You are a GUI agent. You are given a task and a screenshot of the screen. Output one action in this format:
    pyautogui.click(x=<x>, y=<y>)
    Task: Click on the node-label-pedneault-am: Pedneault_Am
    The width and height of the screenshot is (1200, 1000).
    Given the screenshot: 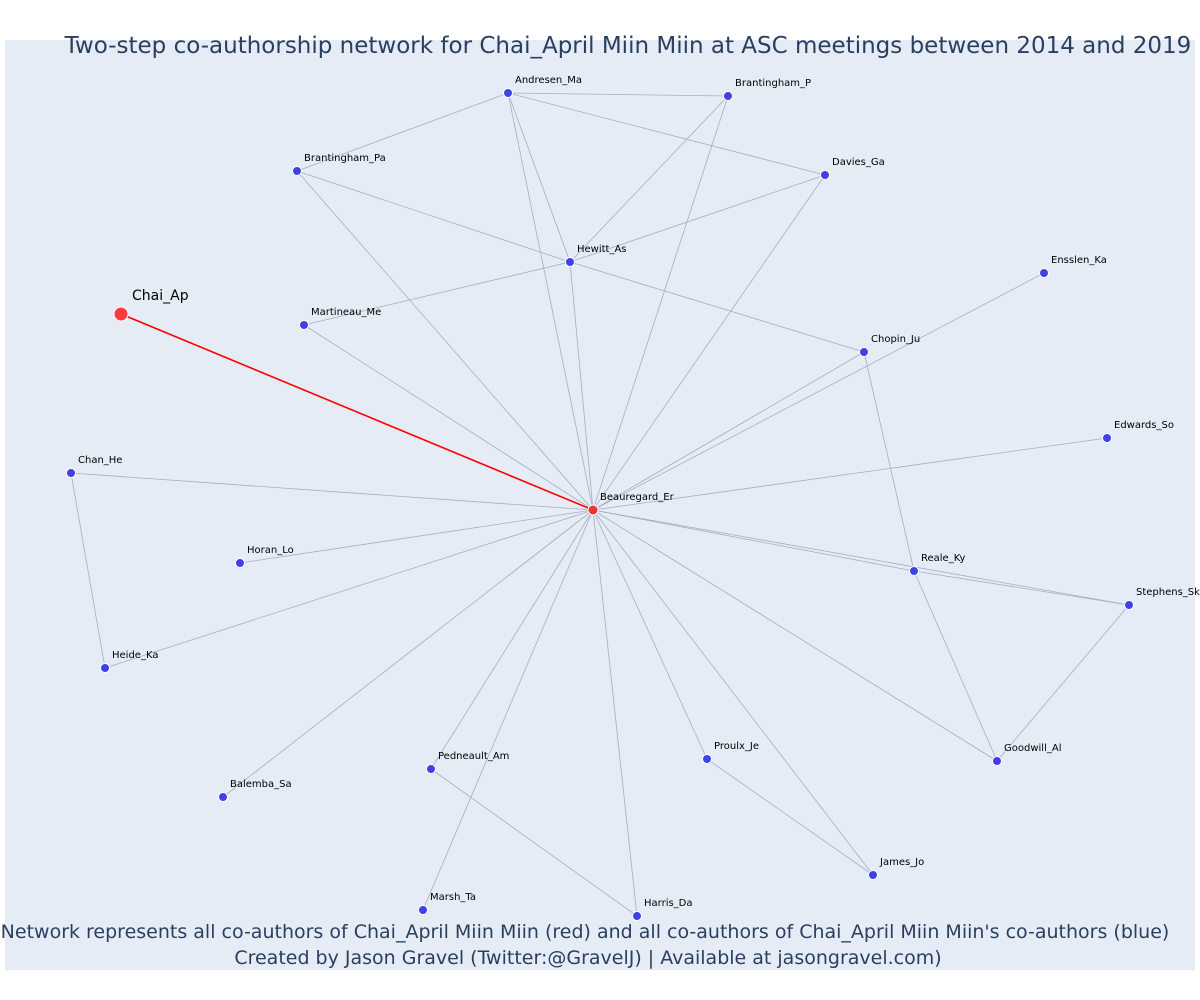 What is the action you would take?
    pyautogui.click(x=473, y=756)
    